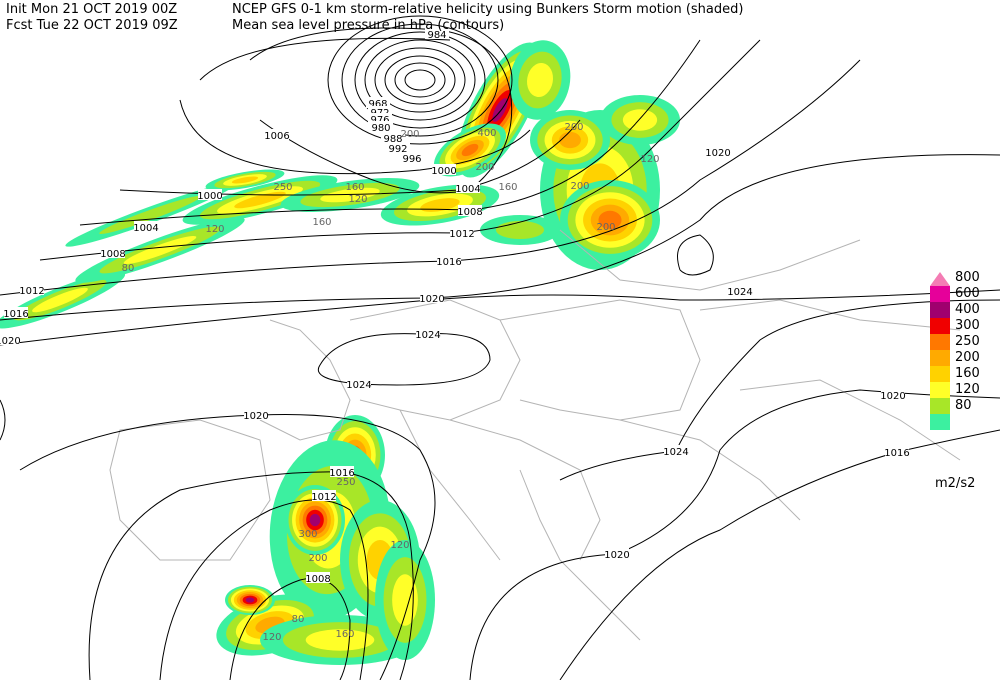 This screenshot has height=684, width=1000. I want to click on legend-label: 160, so click(967, 373).